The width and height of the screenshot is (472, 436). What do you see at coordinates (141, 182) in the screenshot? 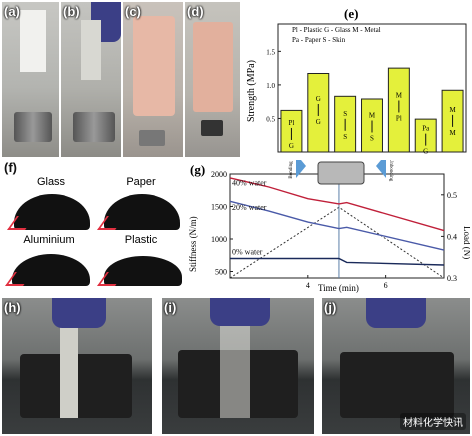
I see `label-paper: Paper` at bounding box center [141, 182].